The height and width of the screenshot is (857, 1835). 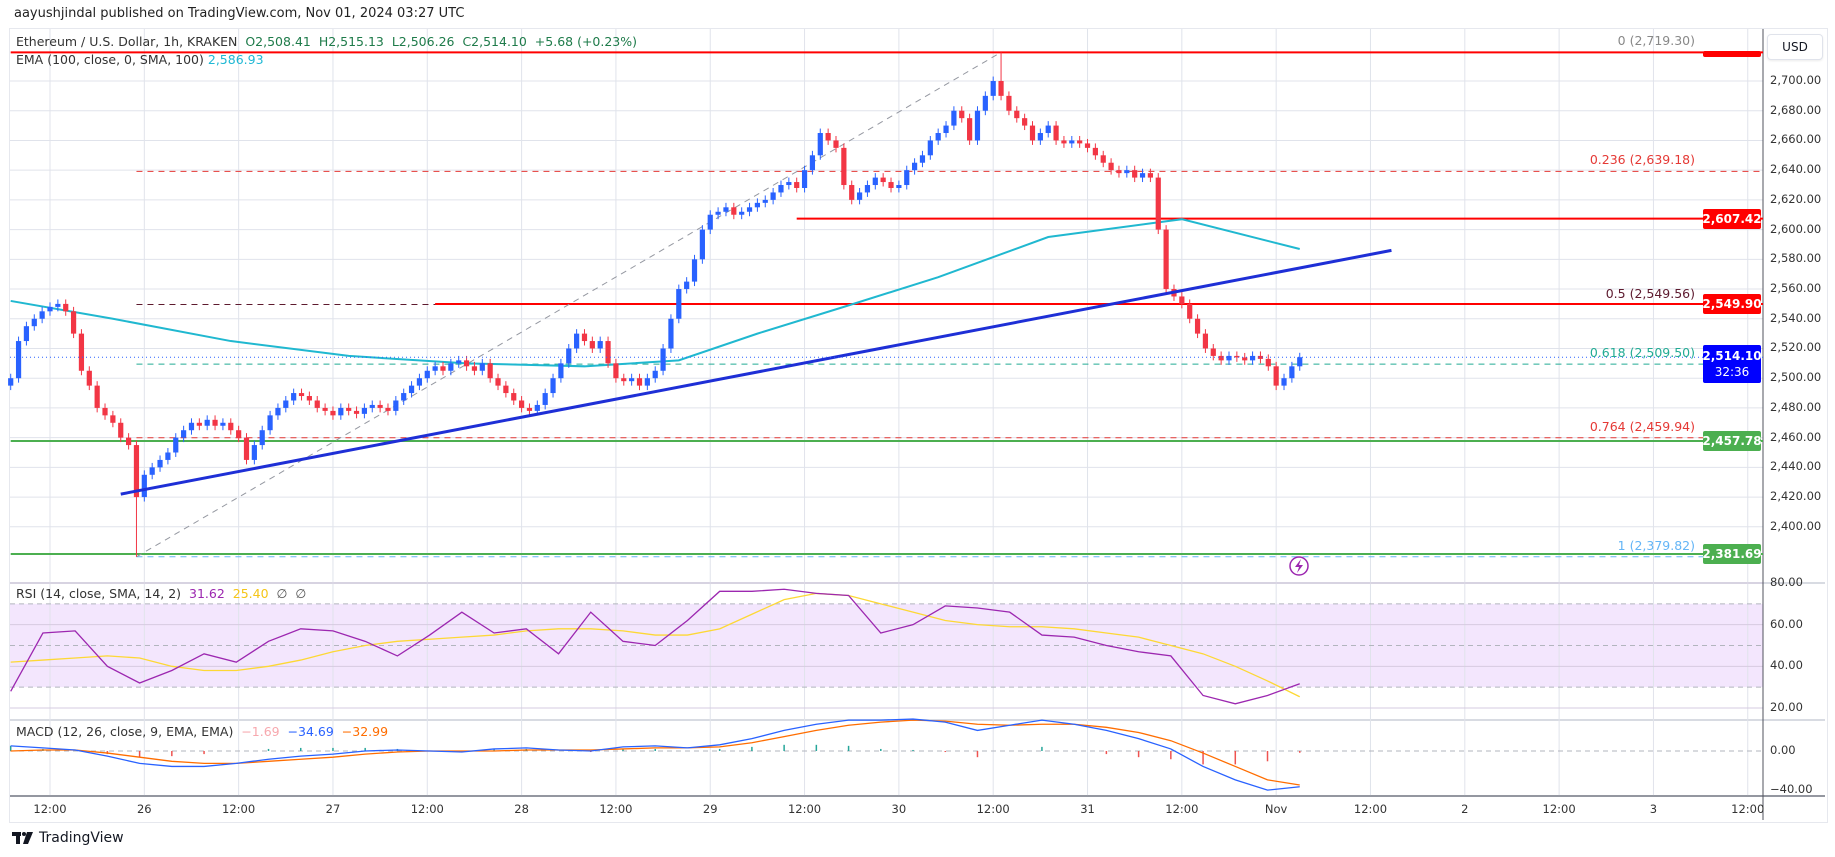 I want to click on x-tick-label: 26, so click(x=144, y=809).